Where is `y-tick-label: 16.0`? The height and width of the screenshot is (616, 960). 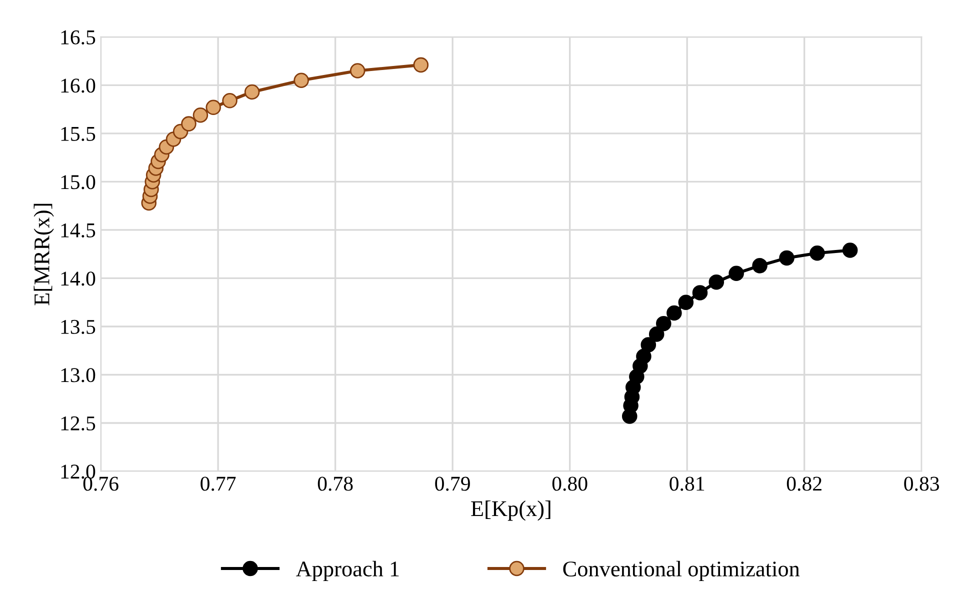
y-tick-label: 16.0 is located at coordinates (78, 85).